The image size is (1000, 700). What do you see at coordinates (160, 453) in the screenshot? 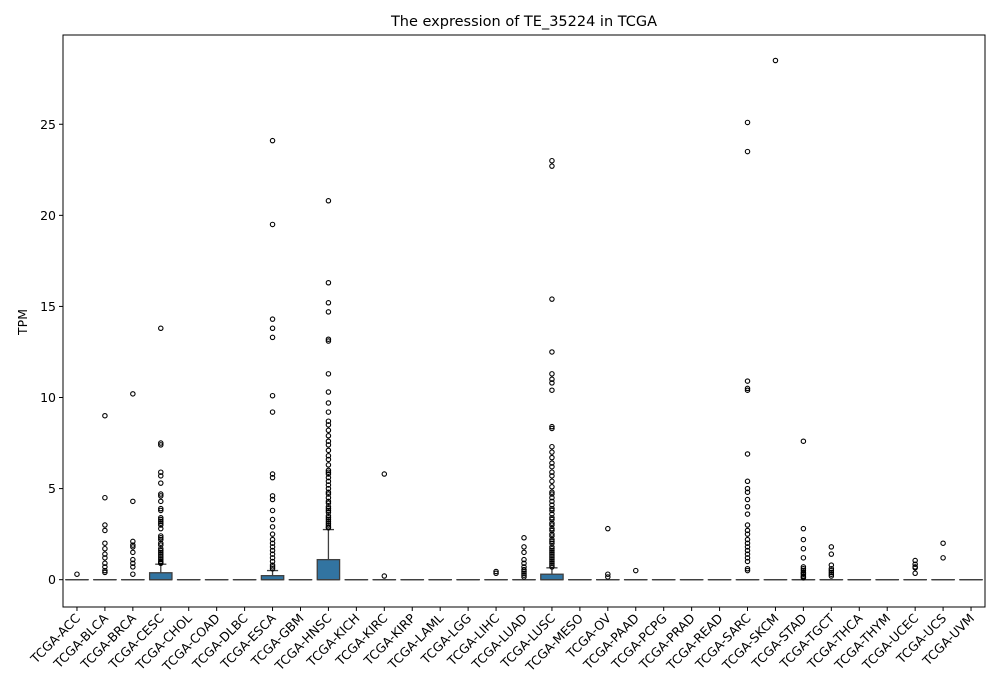
I see `box-group-tcga-cesc` at bounding box center [160, 453].